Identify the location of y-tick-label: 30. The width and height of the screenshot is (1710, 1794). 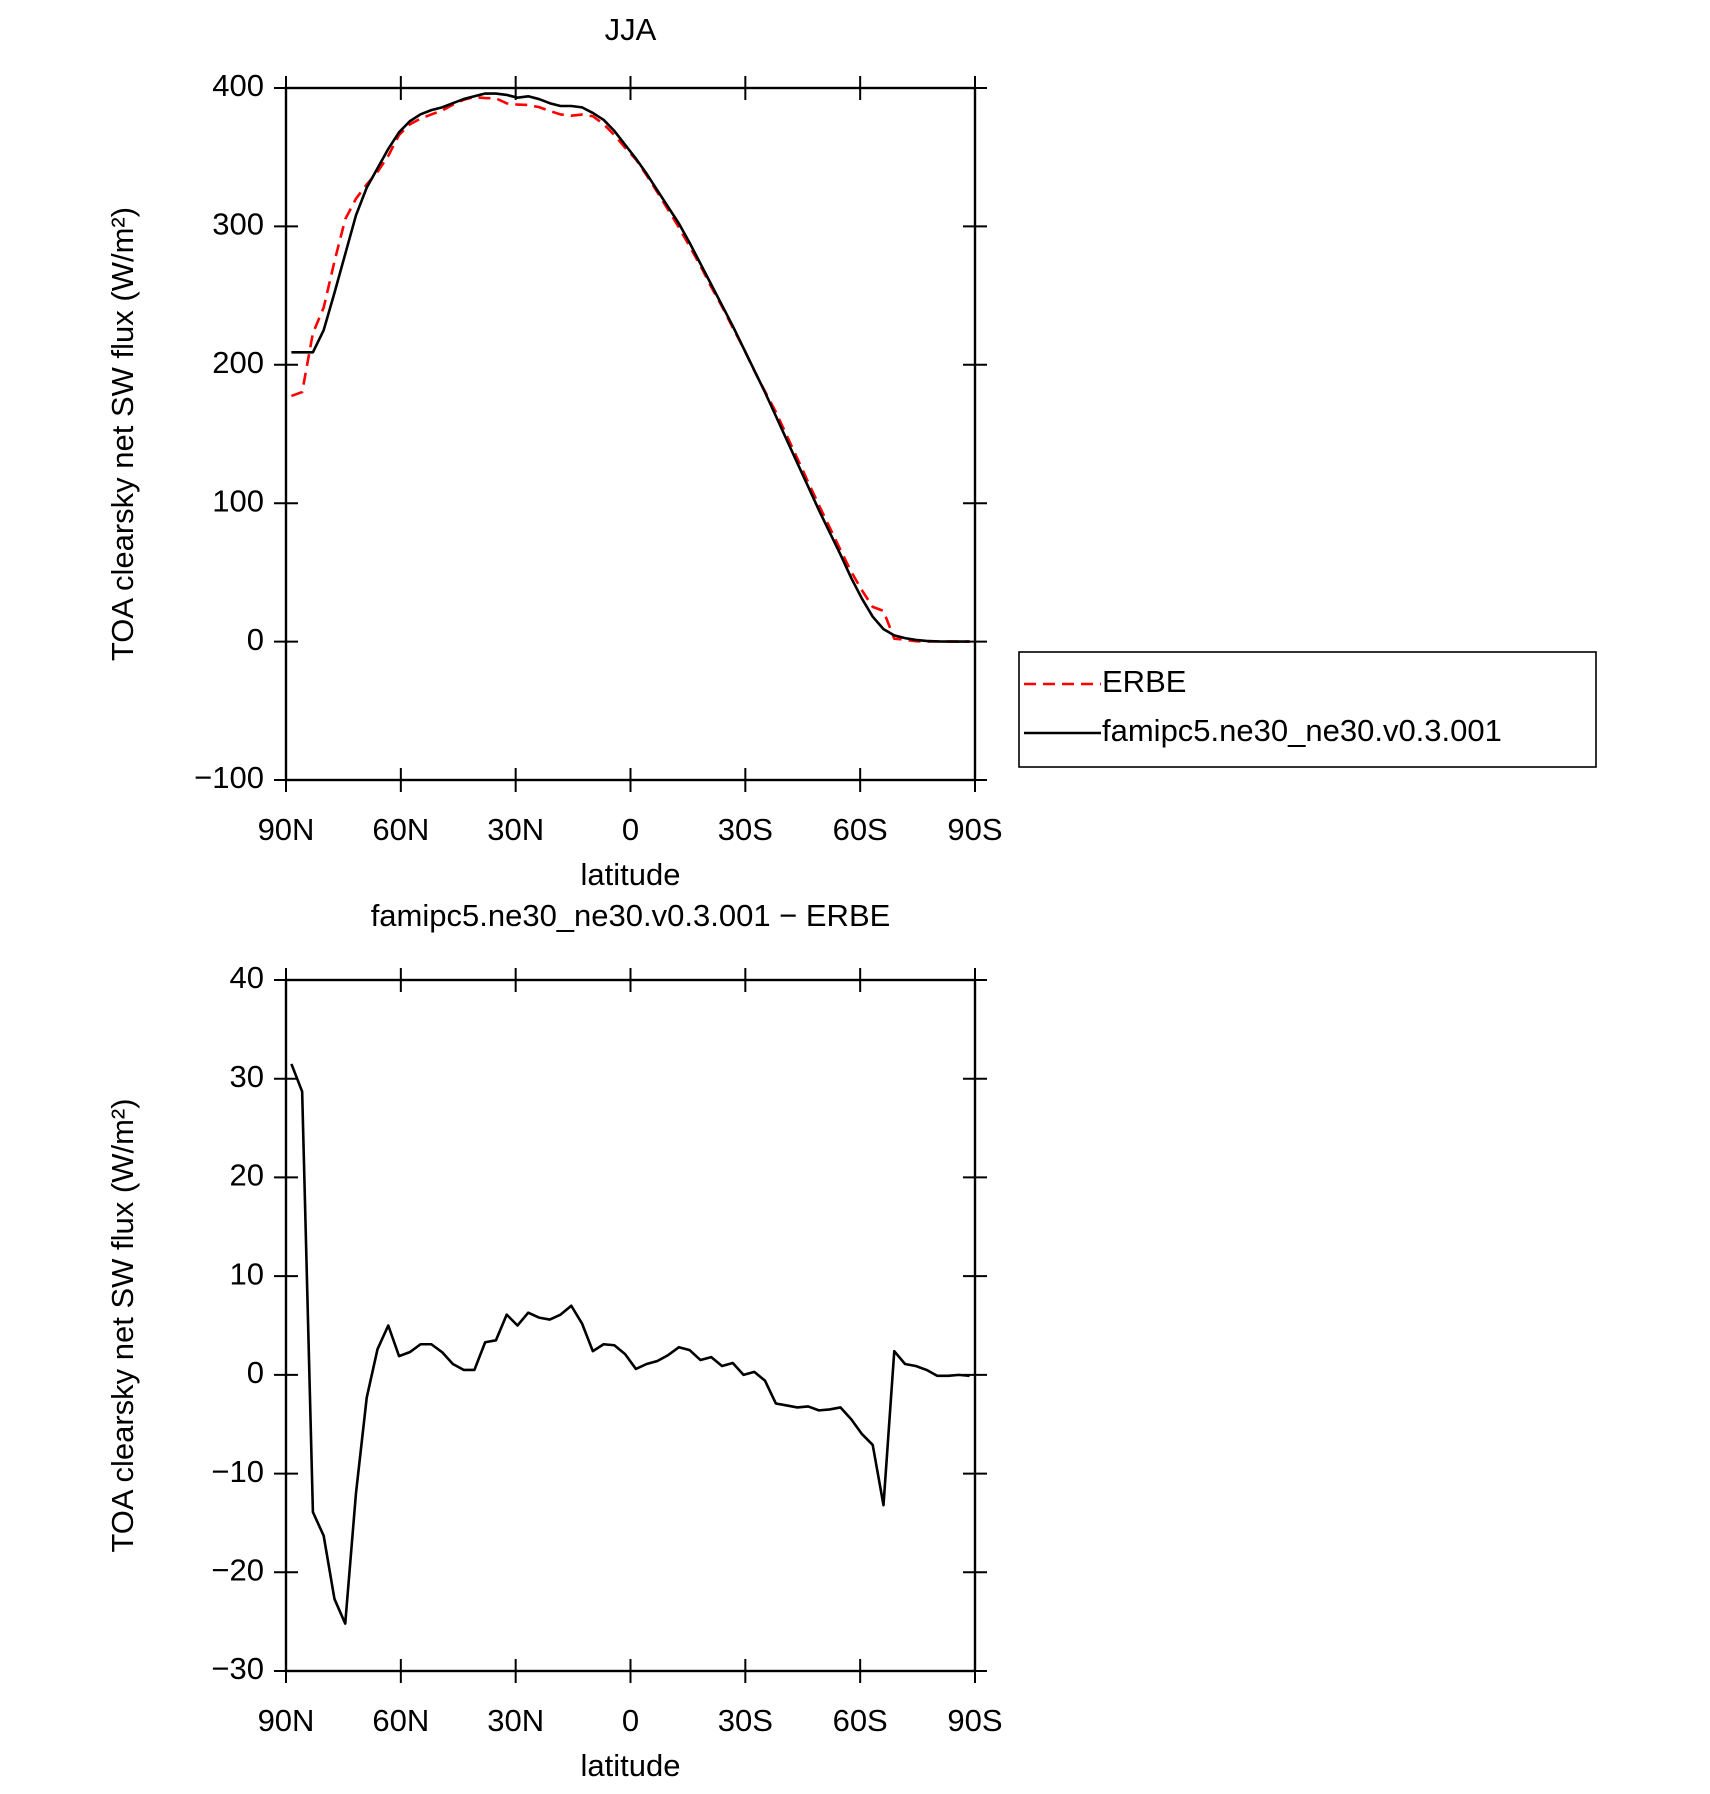
(247, 1076).